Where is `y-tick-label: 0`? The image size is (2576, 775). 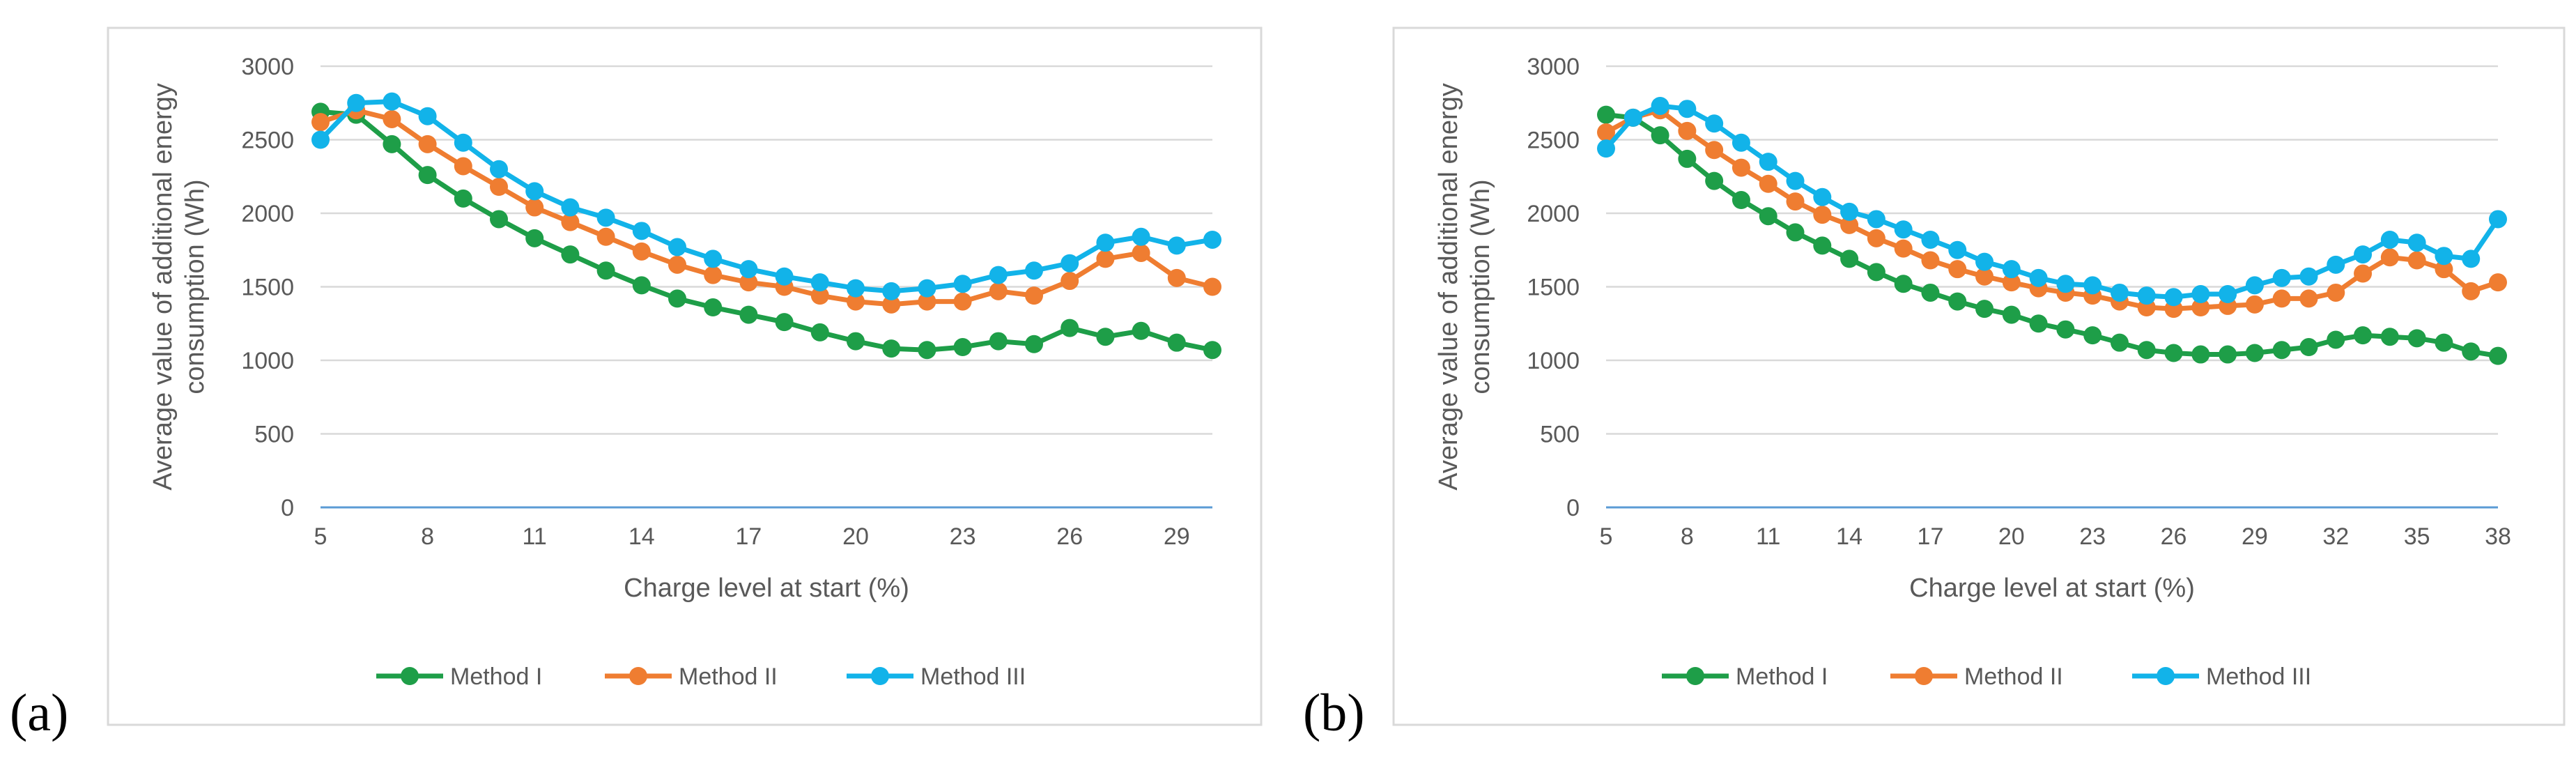 y-tick-label: 0 is located at coordinates (287, 508).